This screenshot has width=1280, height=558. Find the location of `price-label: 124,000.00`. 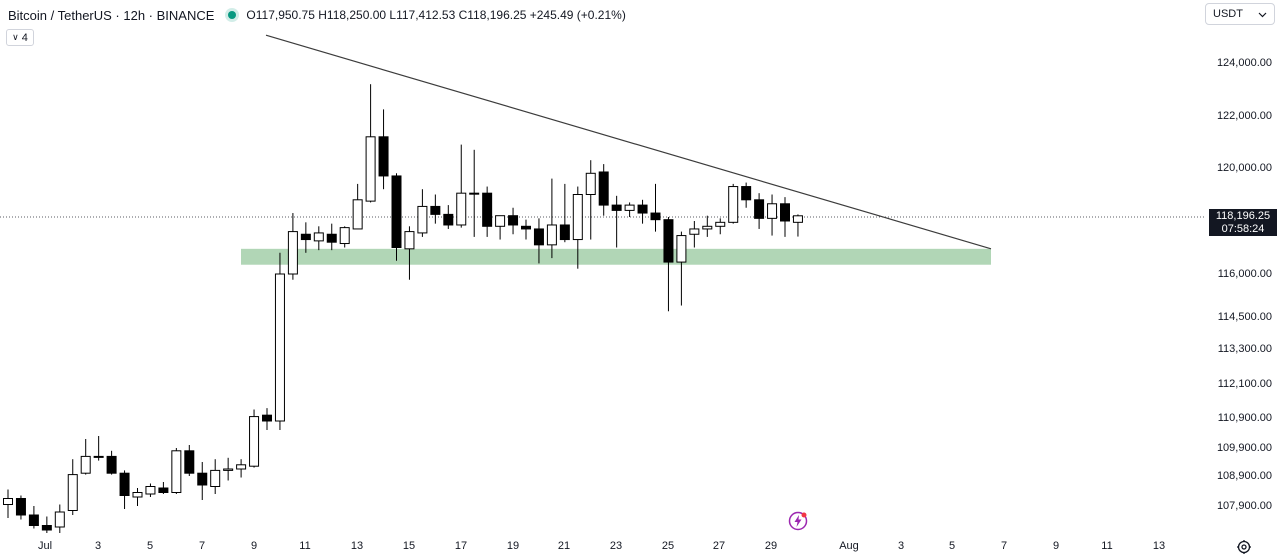

price-label: 124,000.00 is located at coordinates (1244, 63).